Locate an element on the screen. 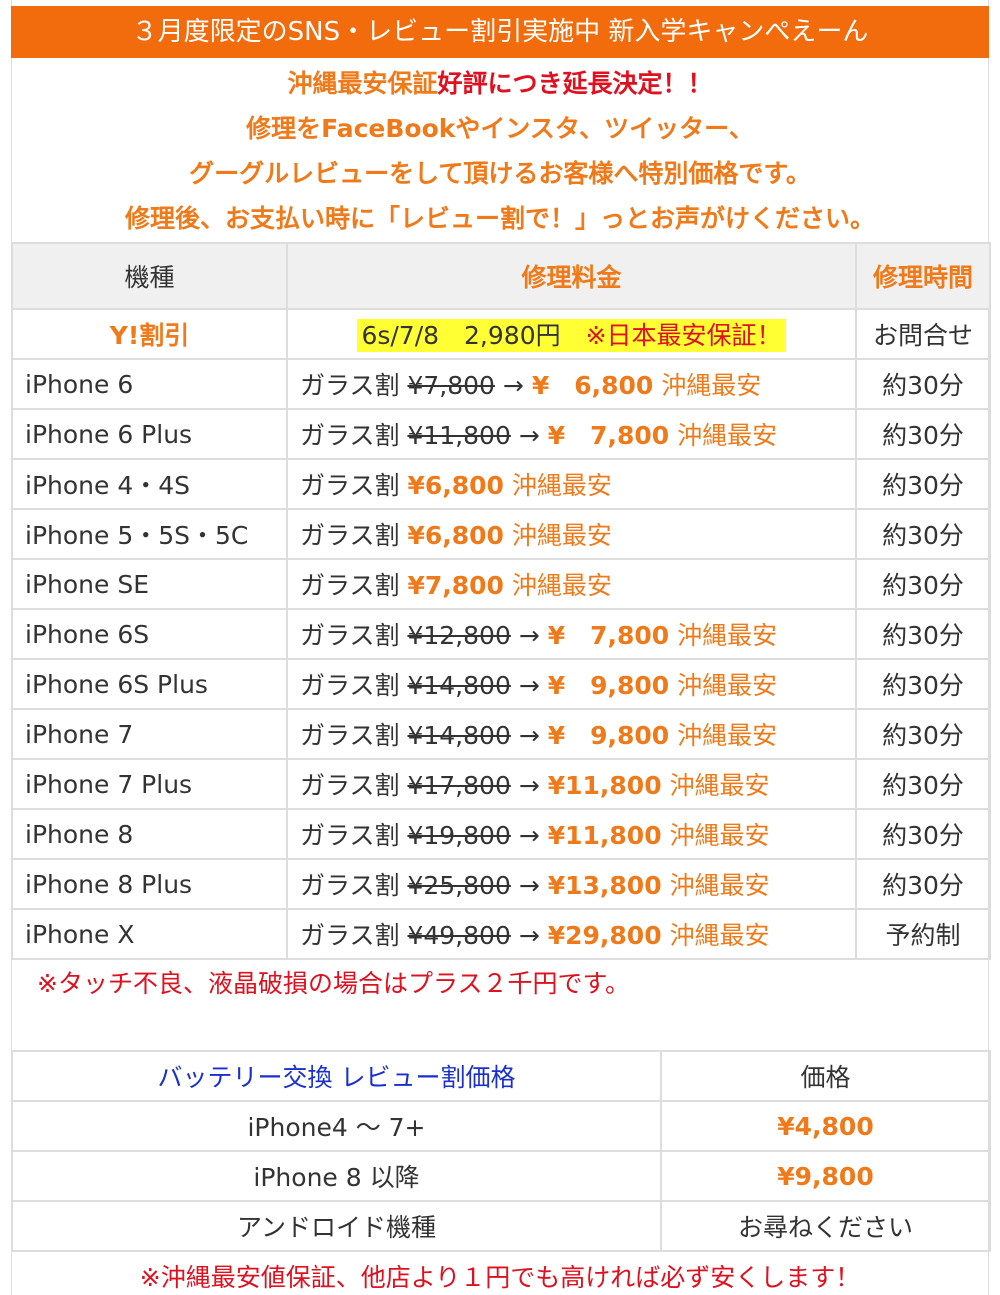  repair-price: ガラス割 ¥25,800 → ¥13,800 沖縄最安 is located at coordinates (571, 884).